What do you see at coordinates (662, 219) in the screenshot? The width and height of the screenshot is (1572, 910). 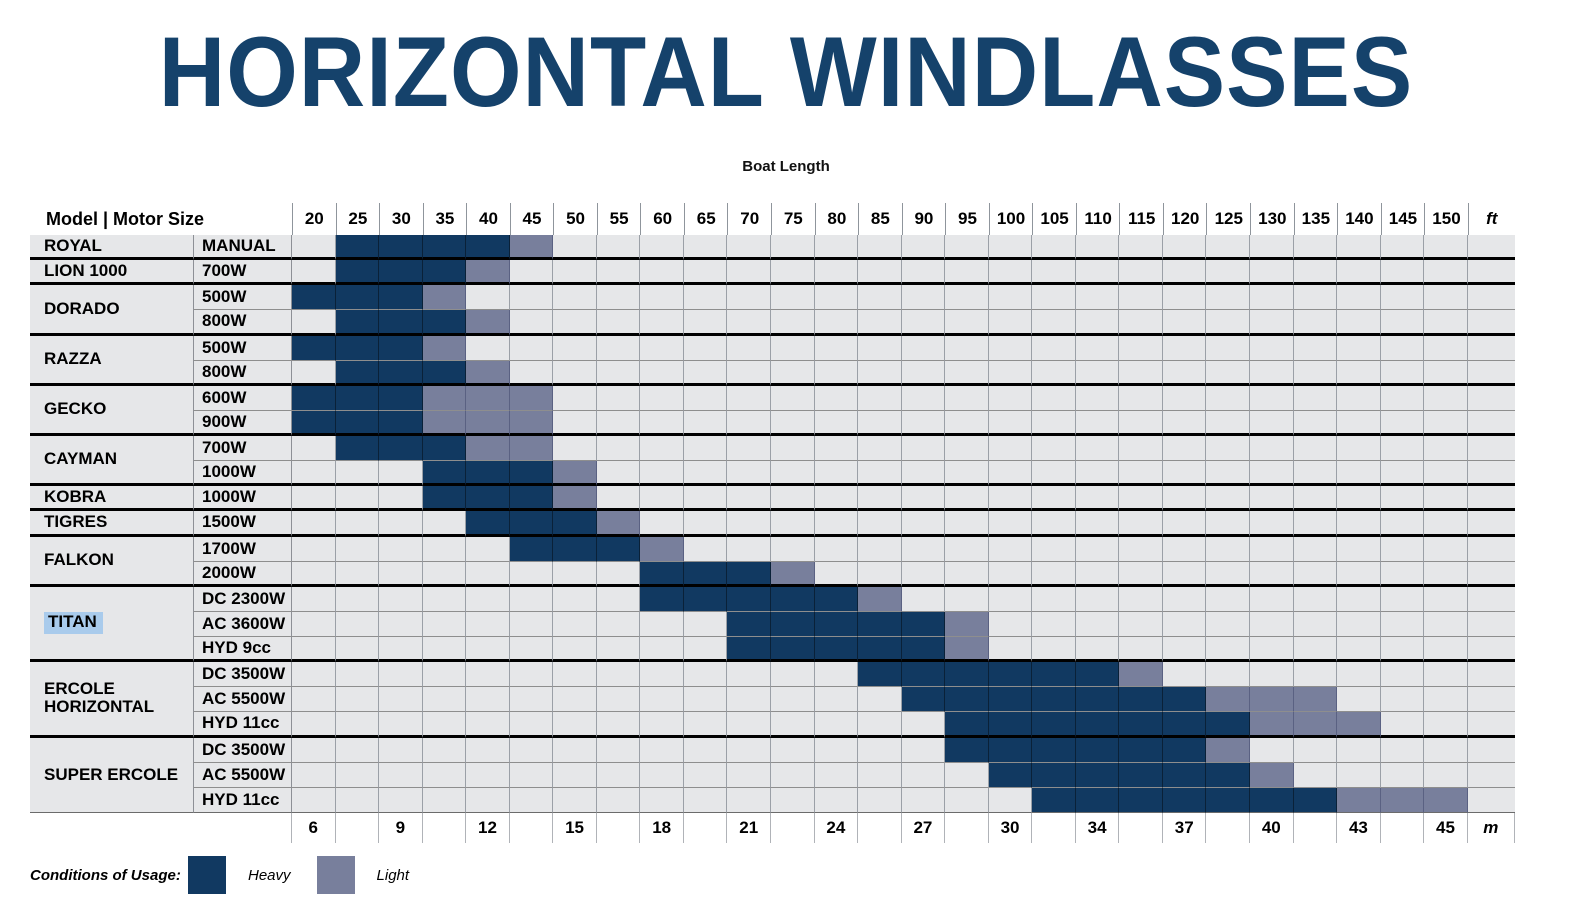 I see `column-header-ft-60: 60` at bounding box center [662, 219].